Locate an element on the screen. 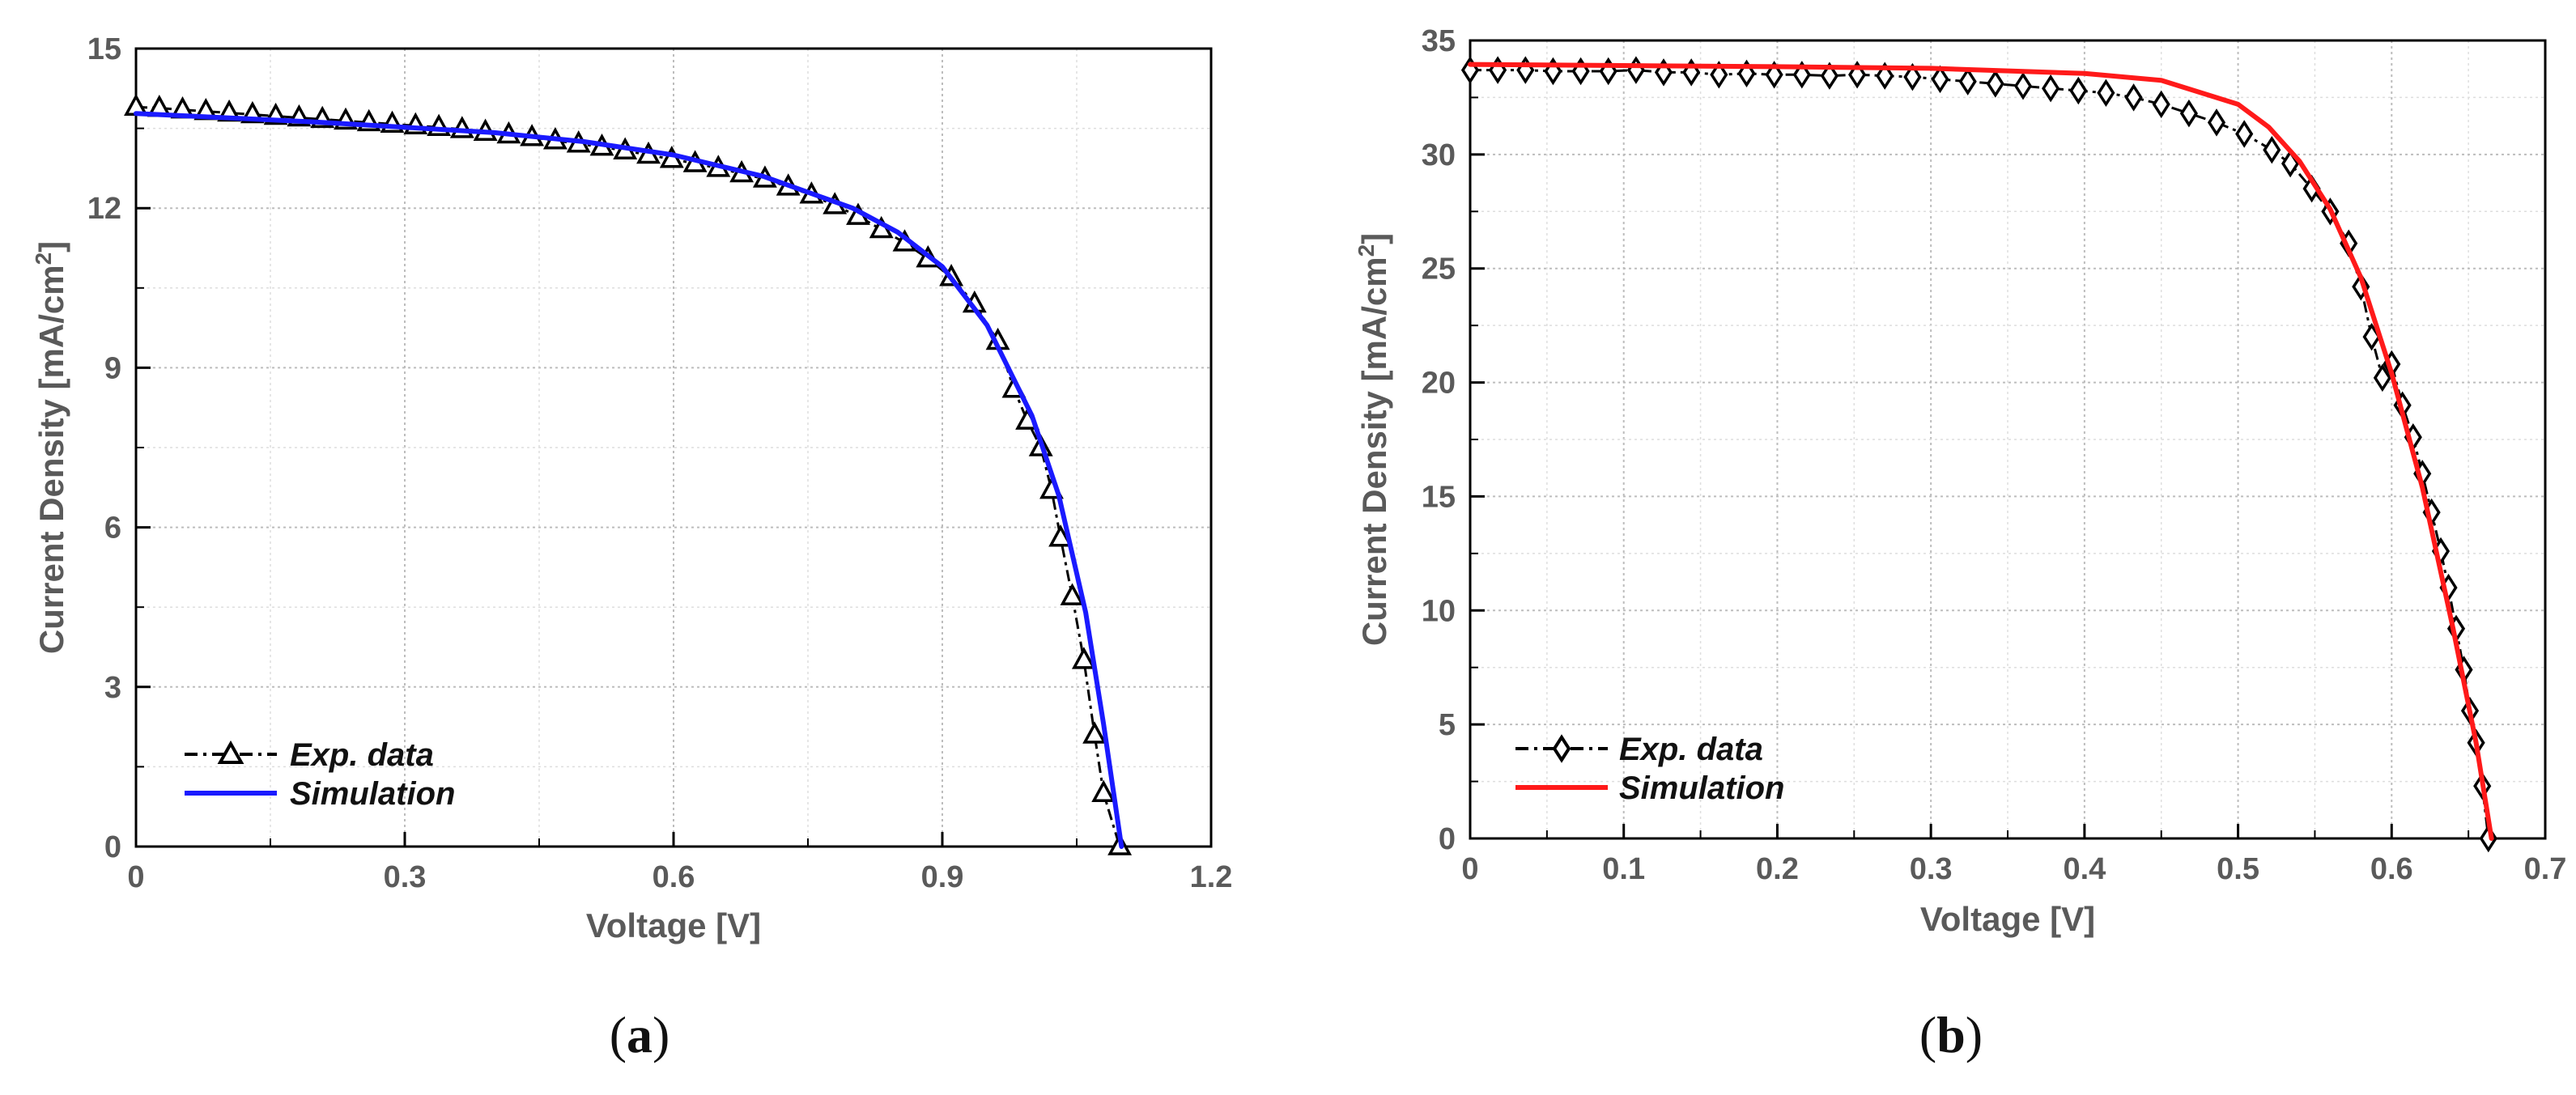 Image resolution: width=2576 pixels, height=1095 pixels. chart-a-legend: Exp. data Simulation is located at coordinates (320, 774).